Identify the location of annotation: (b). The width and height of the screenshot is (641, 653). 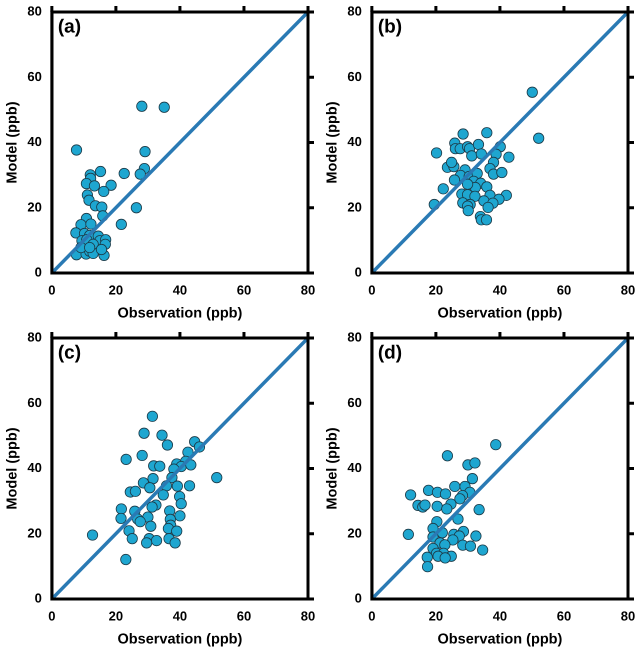
(390, 27).